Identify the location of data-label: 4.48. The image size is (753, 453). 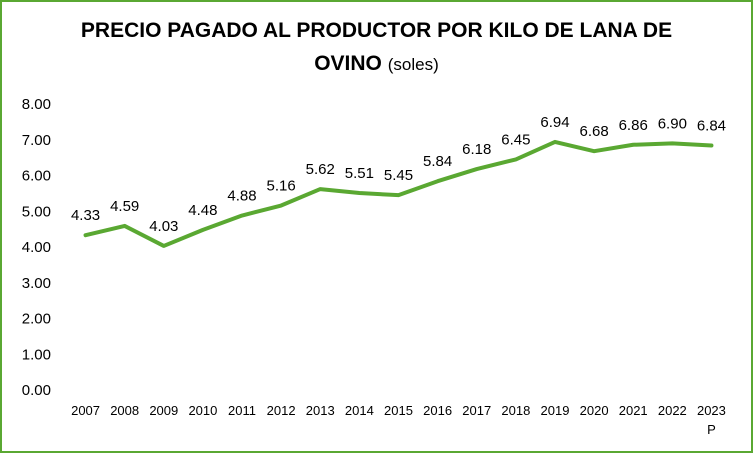
(202, 210).